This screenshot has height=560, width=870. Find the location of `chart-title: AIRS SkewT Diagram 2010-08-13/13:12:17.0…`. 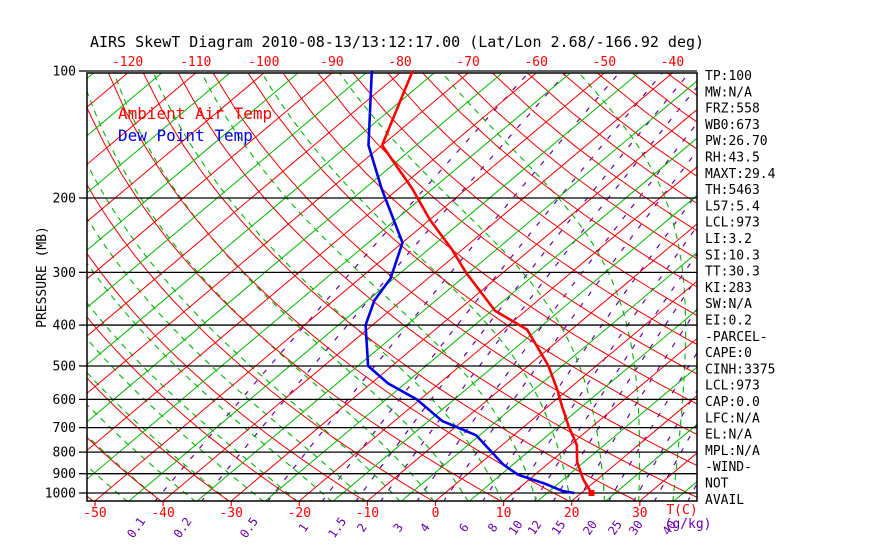

chart-title: AIRS SkewT Diagram 2010-08-13/13:12:17.0… is located at coordinates (397, 42).